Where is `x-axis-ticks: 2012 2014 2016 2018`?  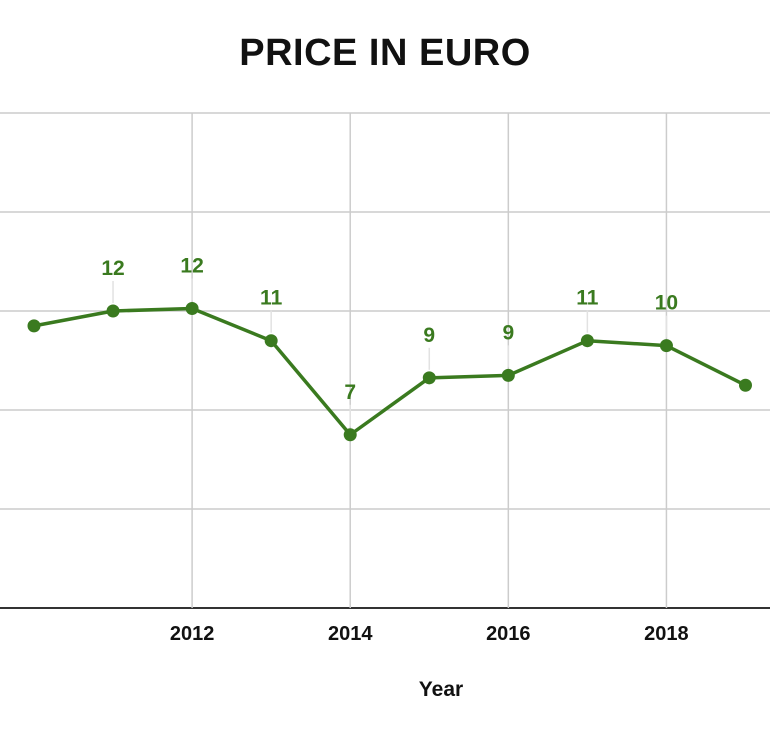
x-axis-ticks: 2012 2014 2016 2018 is located at coordinates (429, 634).